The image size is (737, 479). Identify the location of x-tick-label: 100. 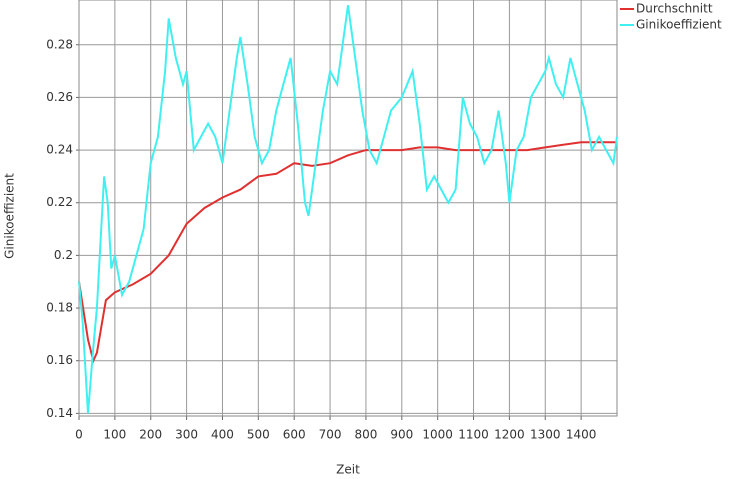
(114, 435).